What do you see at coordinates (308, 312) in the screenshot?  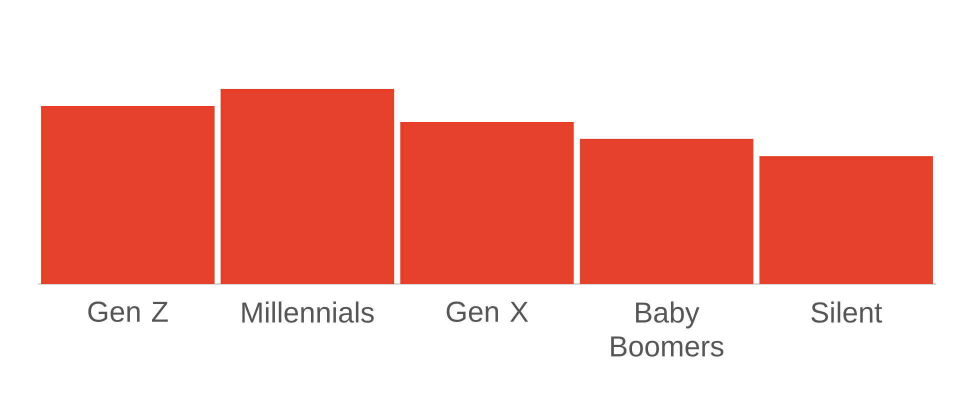 I see `x-tick-label: Millennials` at bounding box center [308, 312].